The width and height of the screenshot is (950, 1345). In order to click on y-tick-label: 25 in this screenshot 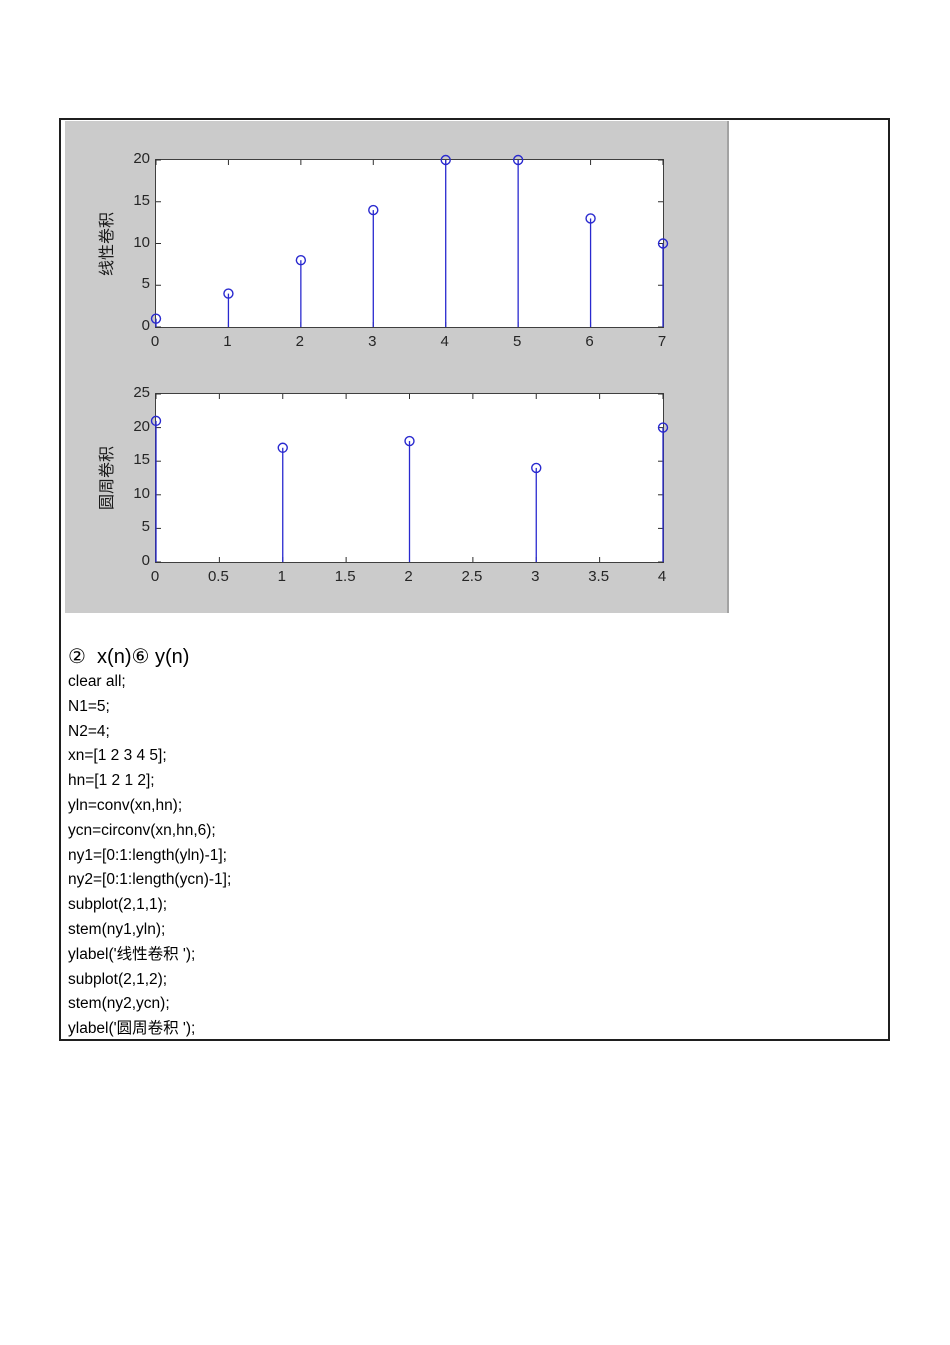, I will do `click(141, 392)`.